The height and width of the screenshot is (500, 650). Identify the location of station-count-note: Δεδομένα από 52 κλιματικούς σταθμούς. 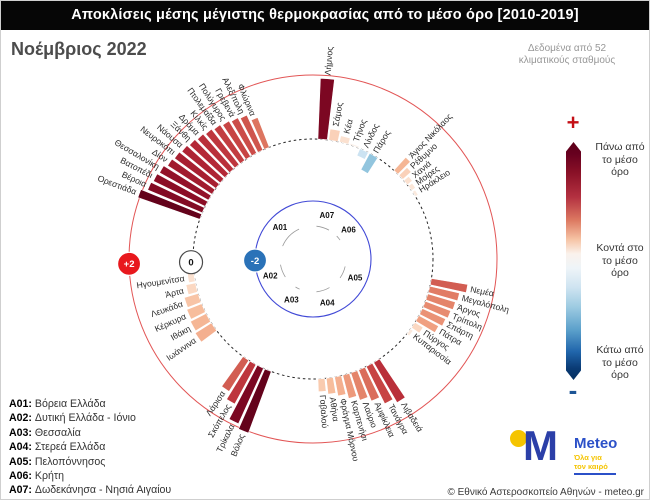
(567, 54).